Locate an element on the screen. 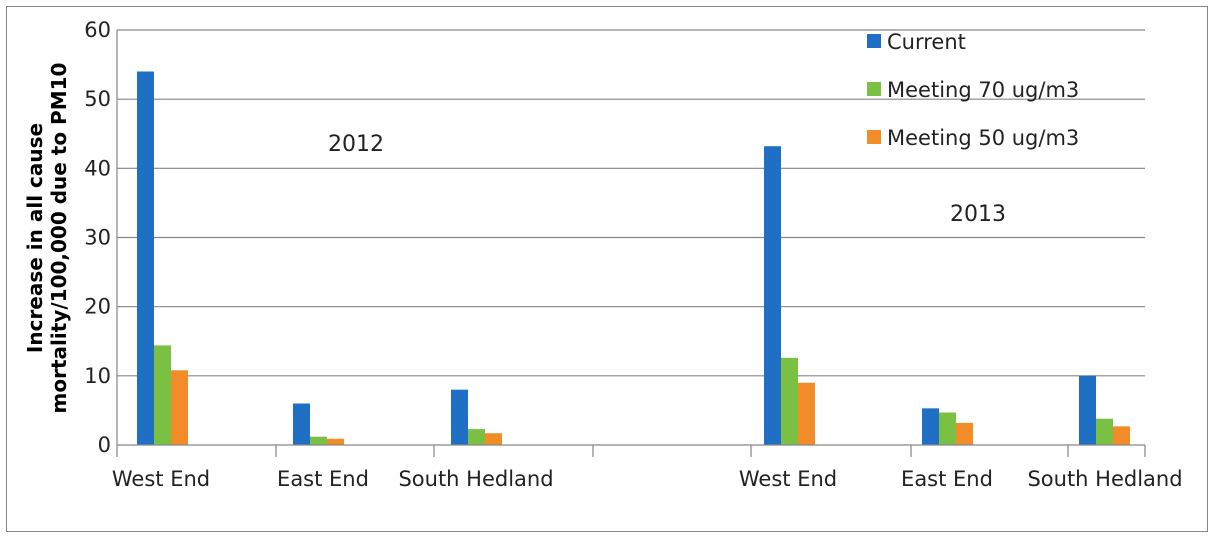  y-axis-label-line-1: Increase in all cause is located at coordinates (35, 238).